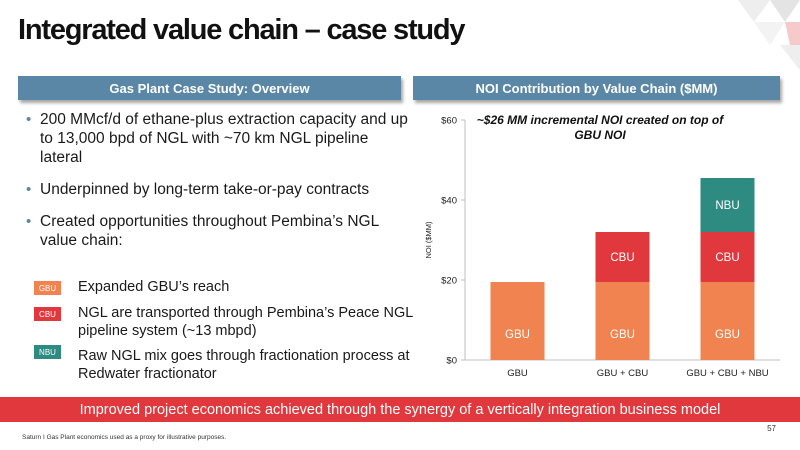 This screenshot has width=800, height=450. I want to click on legend-item-gbu: GBU Expanded GBU’s reach, so click(131, 286).